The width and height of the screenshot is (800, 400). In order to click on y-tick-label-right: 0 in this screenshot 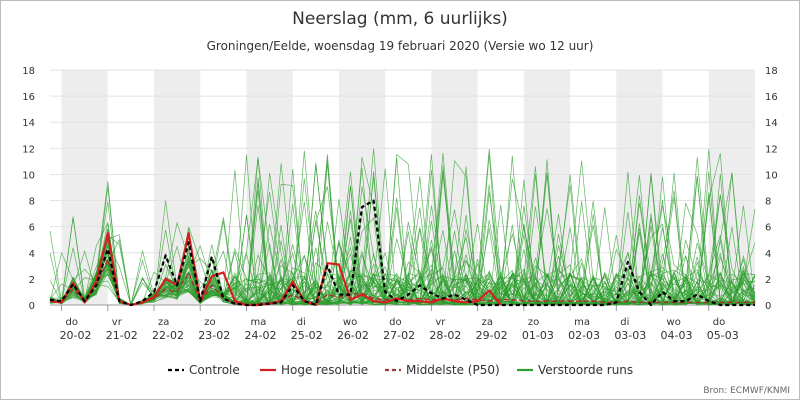, I will do `click(768, 306)`.